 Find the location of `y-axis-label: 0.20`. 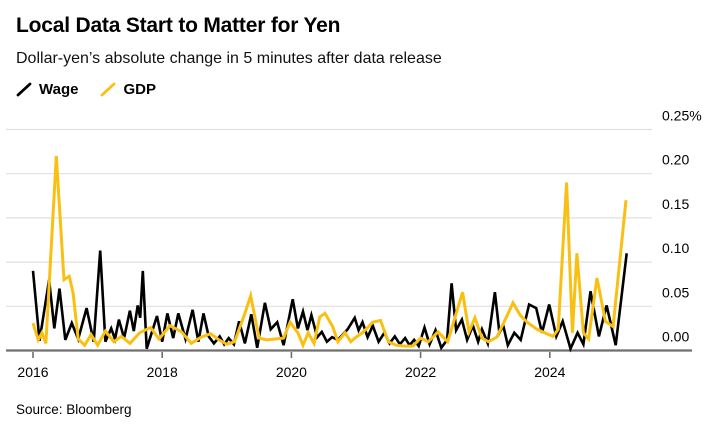

y-axis-label: 0.20 is located at coordinates (675, 160).